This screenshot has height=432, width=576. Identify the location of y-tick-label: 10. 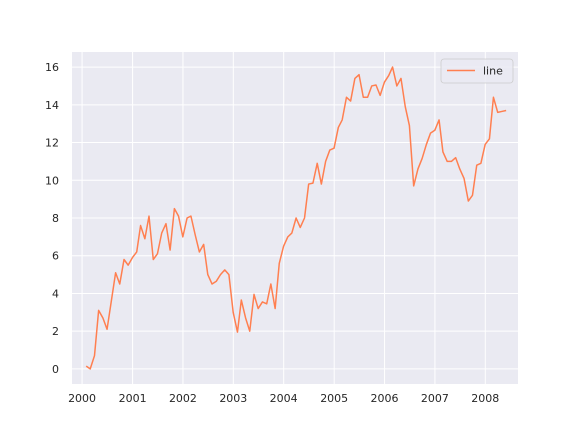
(52, 180).